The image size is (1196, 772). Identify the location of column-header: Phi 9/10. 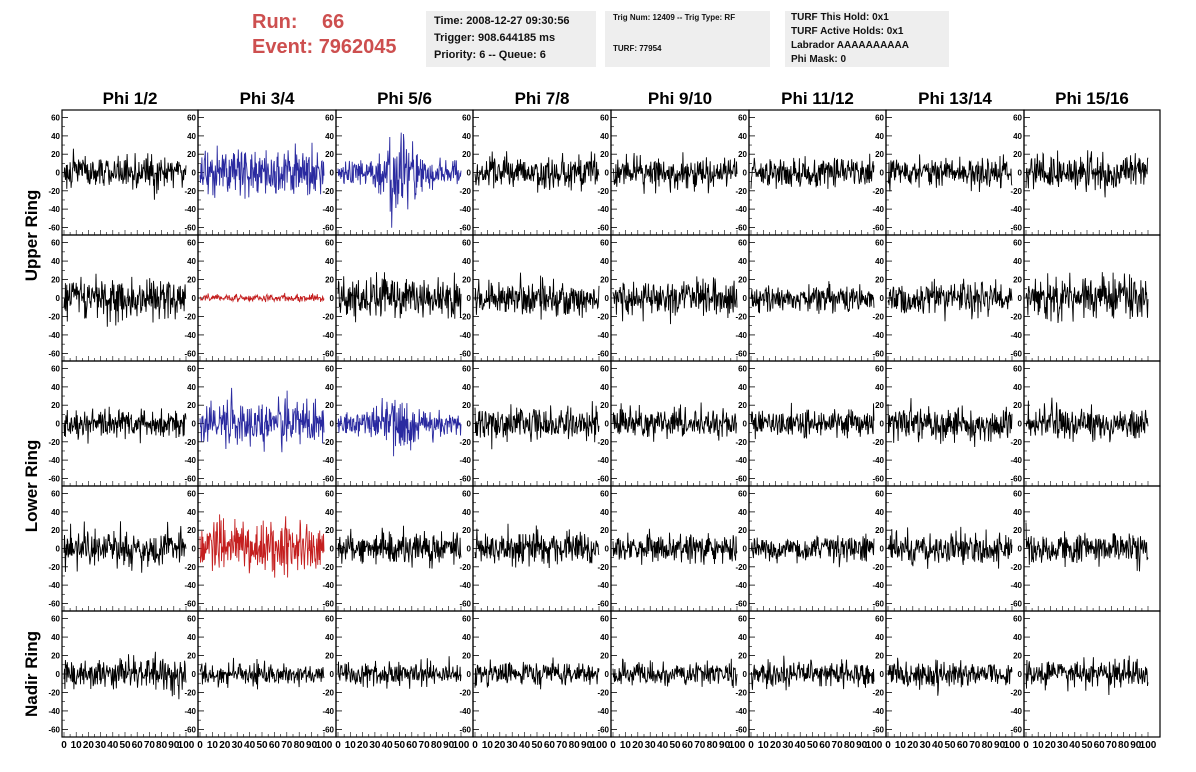
(680, 98).